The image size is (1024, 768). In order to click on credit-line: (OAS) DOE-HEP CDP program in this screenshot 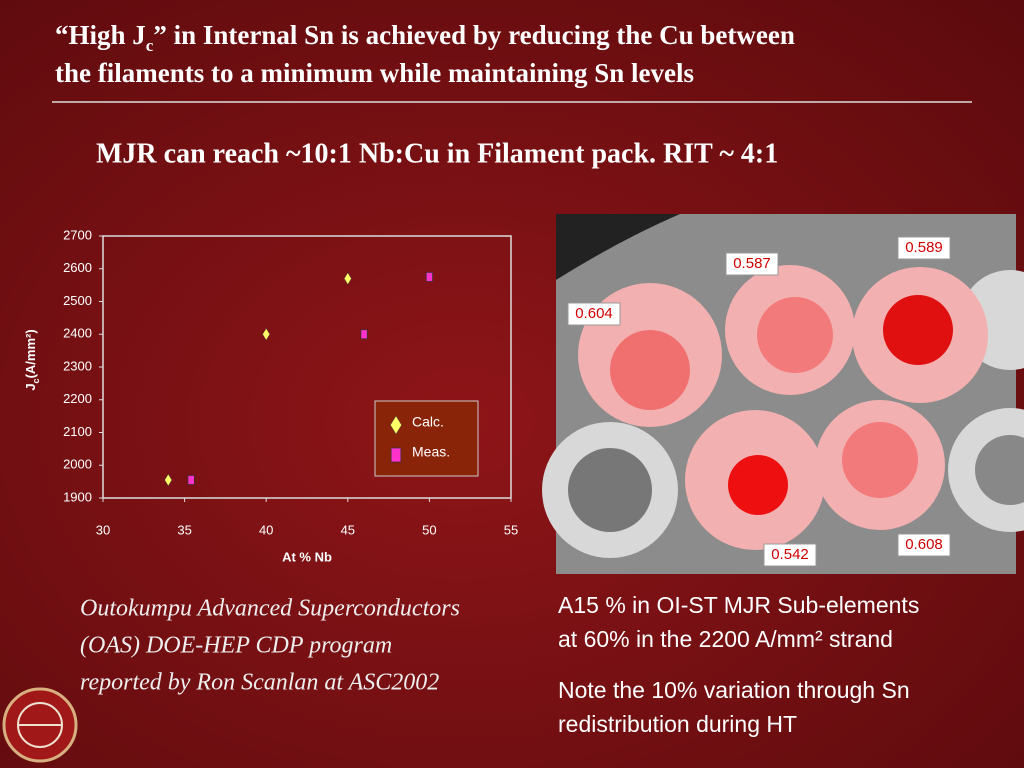, I will do `click(236, 646)`.